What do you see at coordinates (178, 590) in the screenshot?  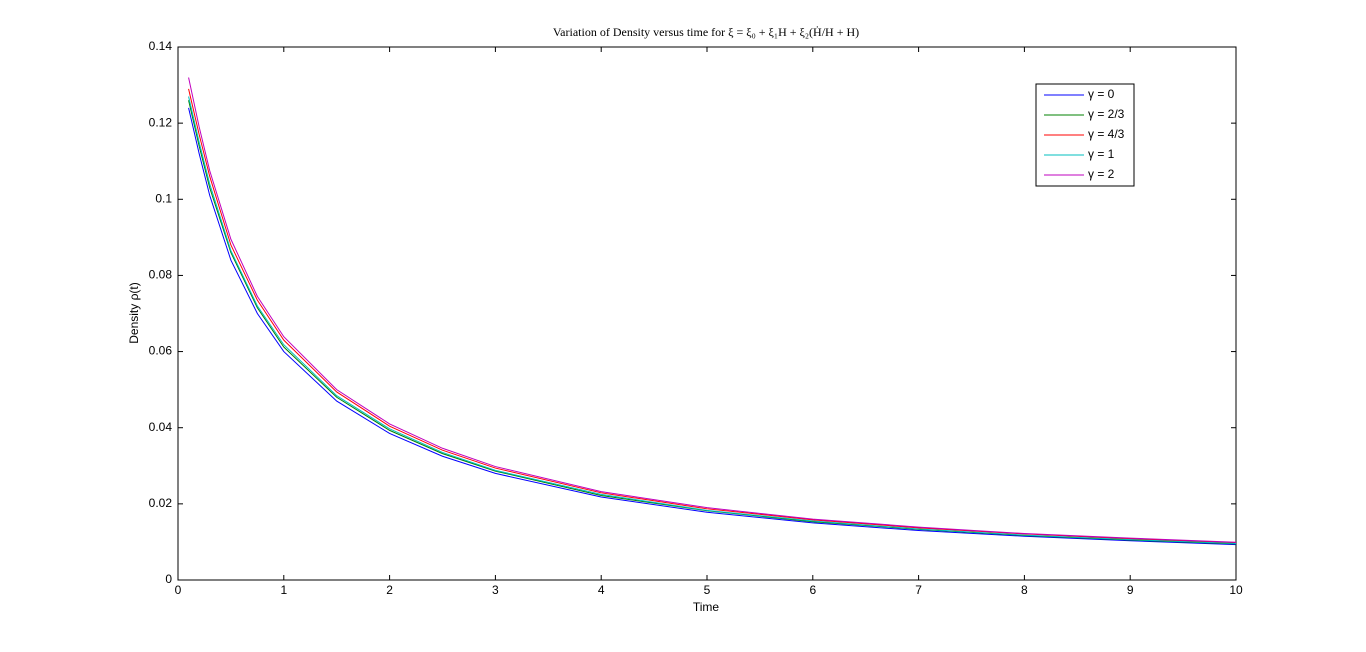 I see `x-tick-label: 0` at bounding box center [178, 590].